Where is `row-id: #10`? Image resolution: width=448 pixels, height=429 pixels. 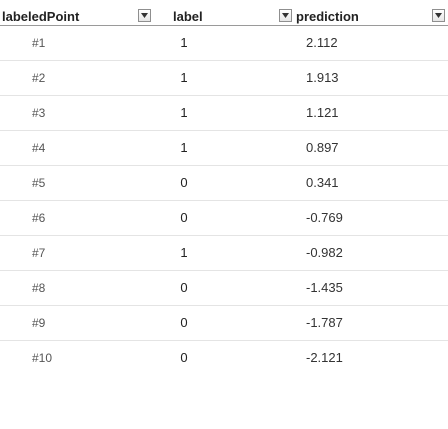
row-id: #10 is located at coordinates (42, 358).